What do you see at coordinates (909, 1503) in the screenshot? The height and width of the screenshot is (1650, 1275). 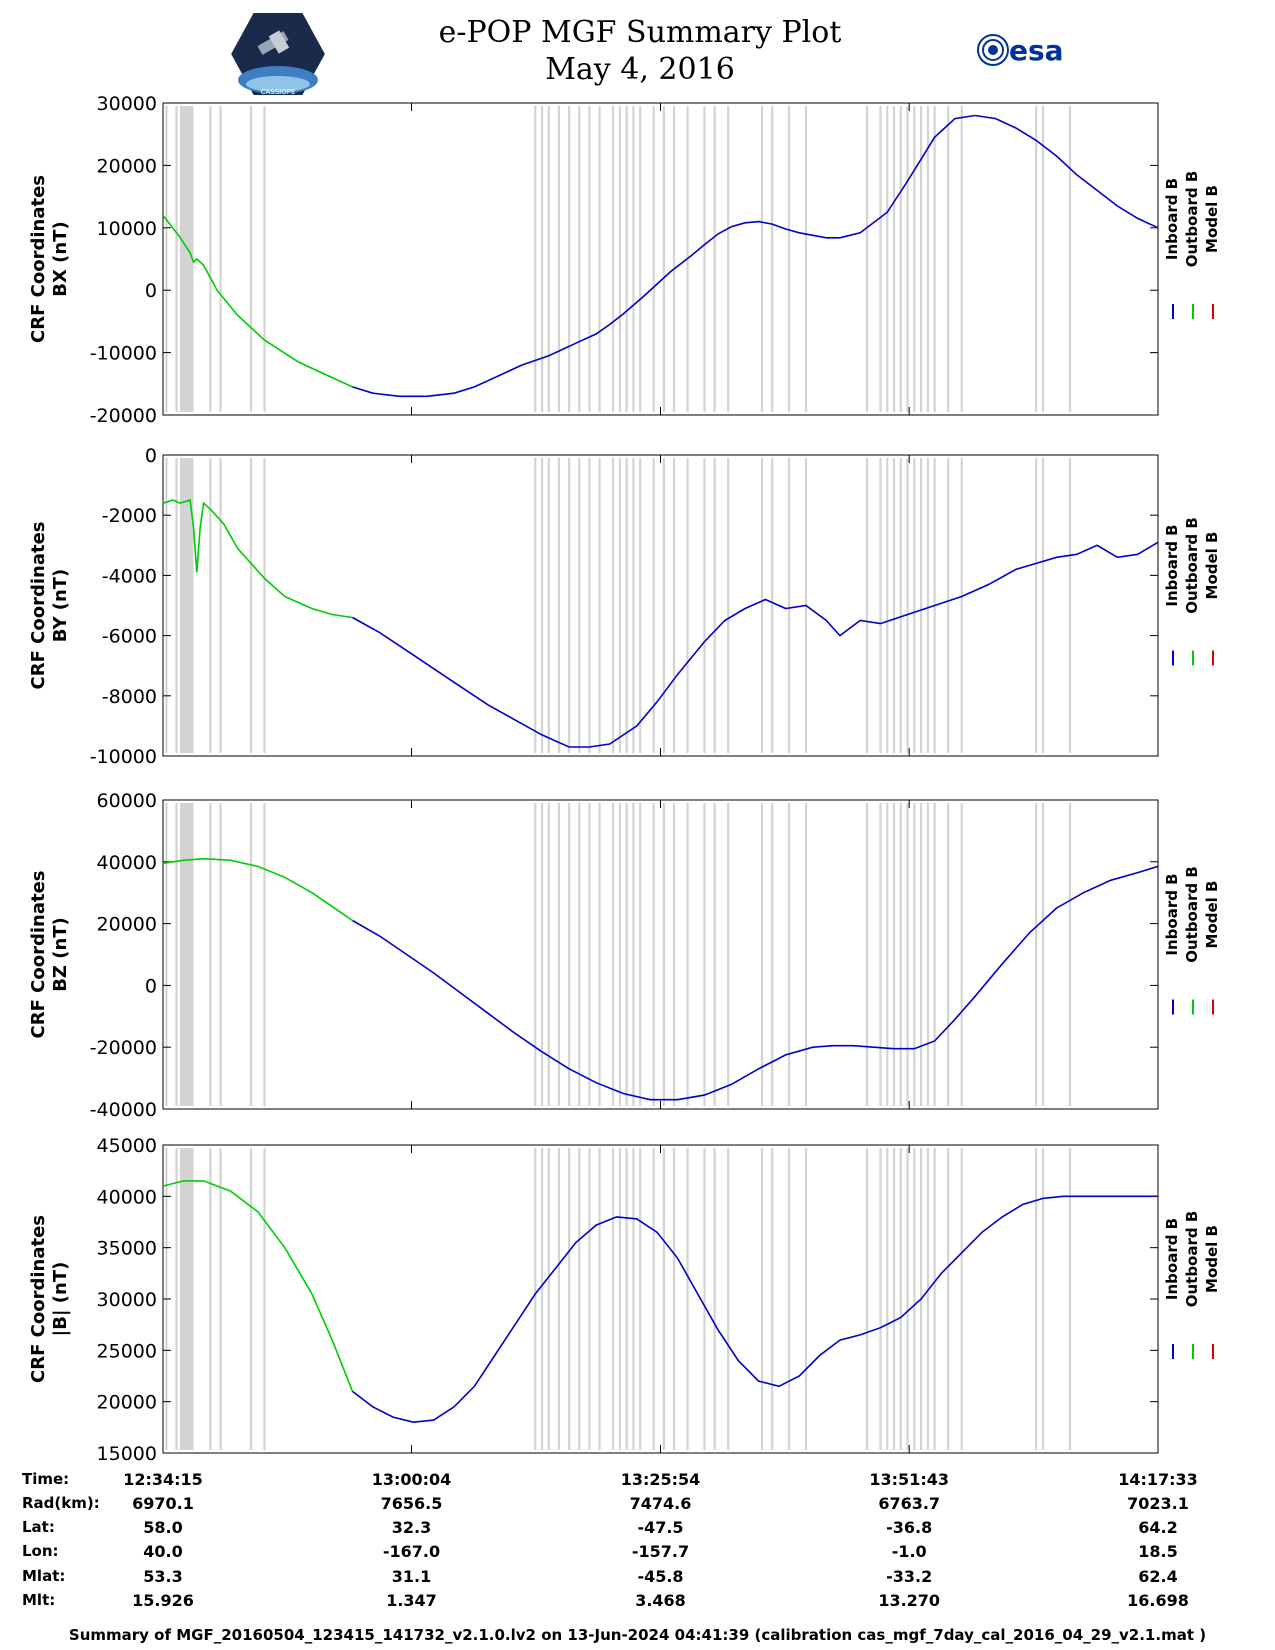 I see `info-value: 6763.7` at bounding box center [909, 1503].